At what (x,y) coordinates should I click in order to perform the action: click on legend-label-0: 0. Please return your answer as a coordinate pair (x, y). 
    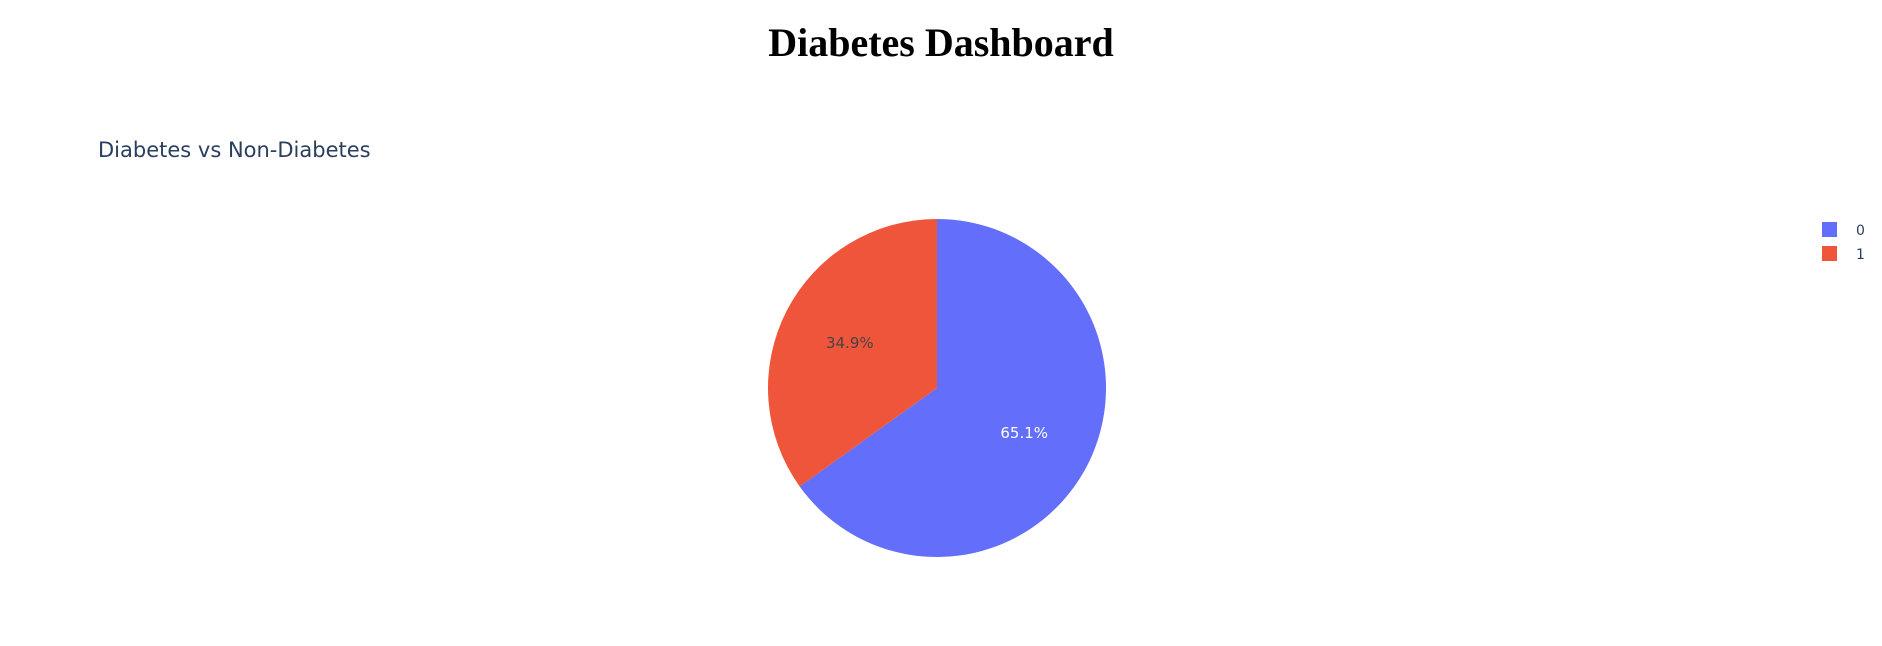
    Looking at the image, I should click on (1860, 231).